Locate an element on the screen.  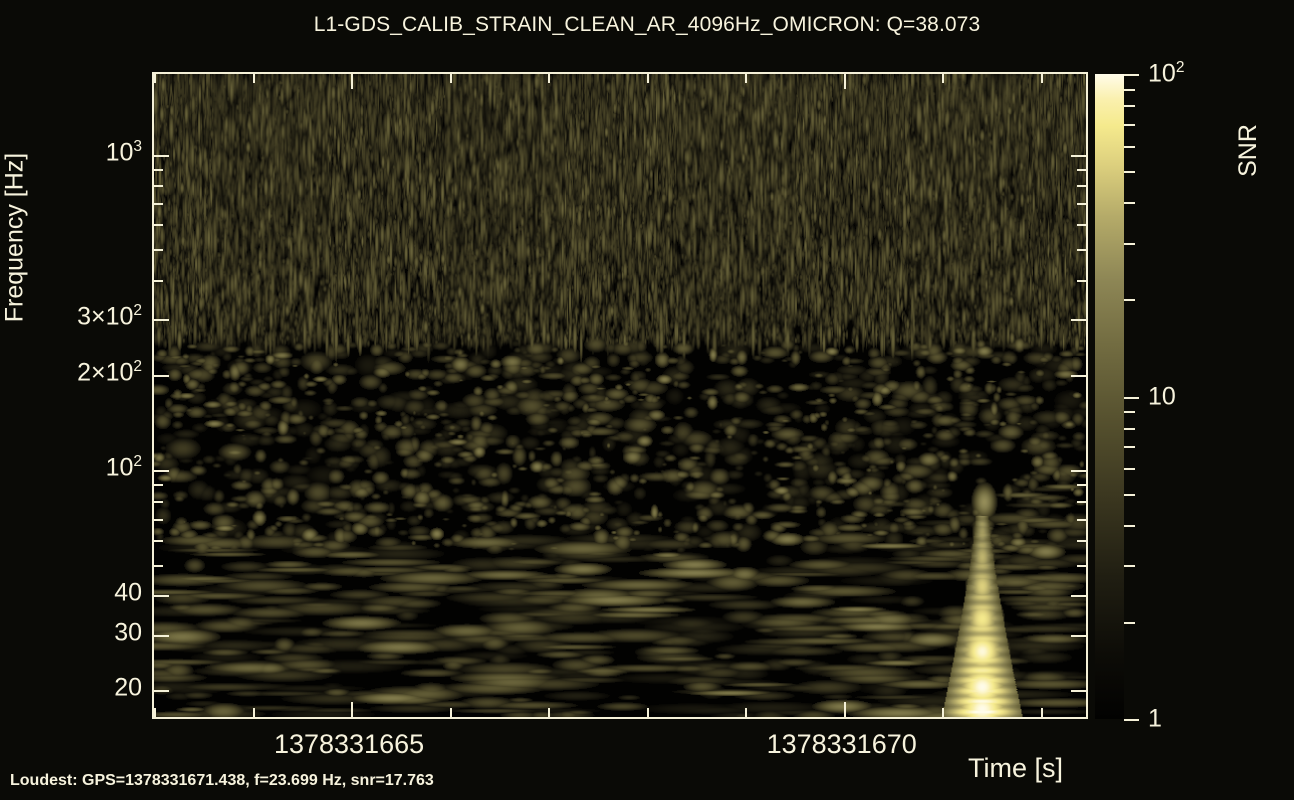
colorbar-tick-label: 102 is located at coordinates (1166, 73).